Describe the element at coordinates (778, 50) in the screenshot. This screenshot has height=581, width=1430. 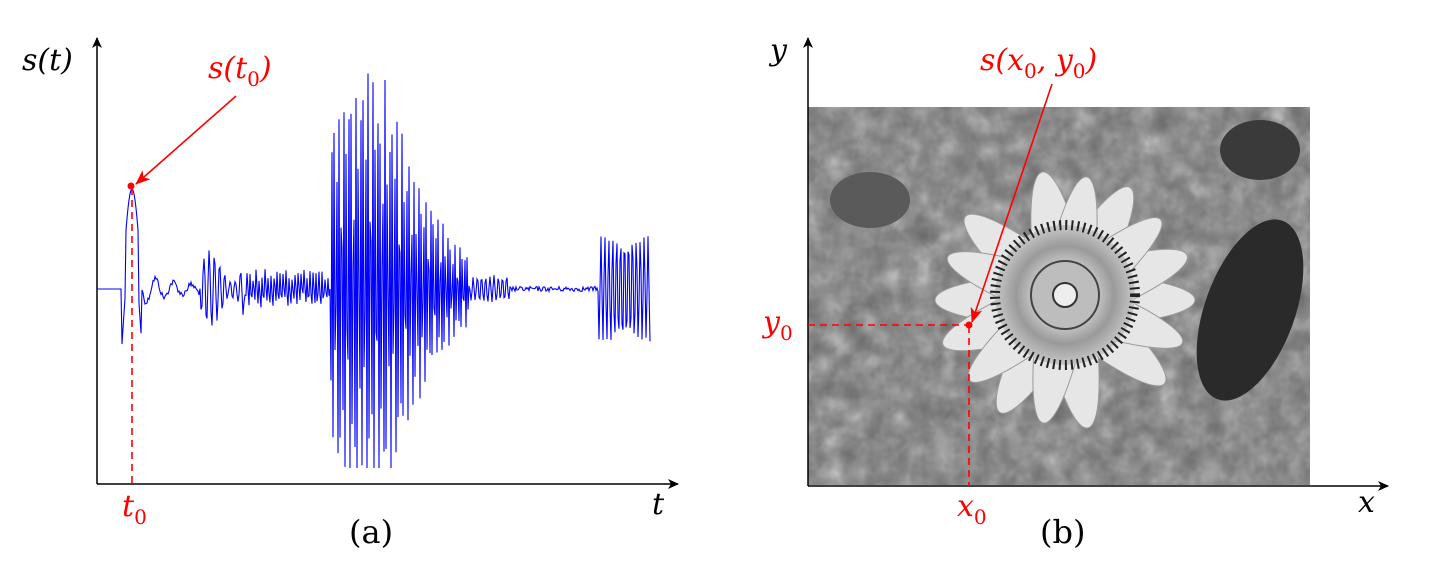
I see `panel-b-y-axis-label: y` at that location.